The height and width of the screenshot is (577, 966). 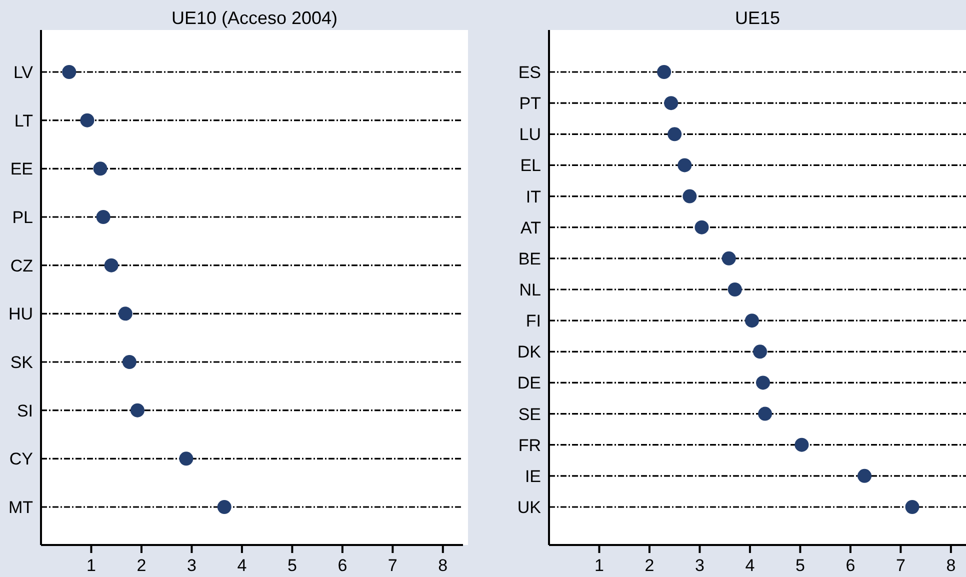 What do you see at coordinates (24, 410) in the screenshot?
I see `y-tick-label: SI` at bounding box center [24, 410].